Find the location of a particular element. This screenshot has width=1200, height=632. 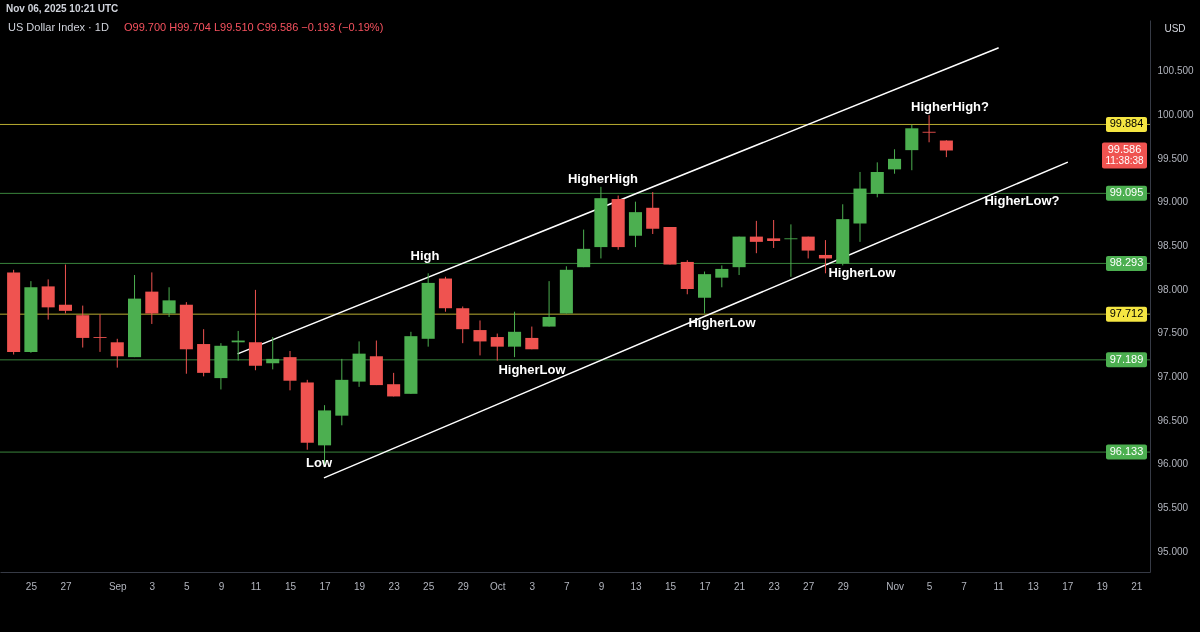

text: Nov 06, 2025 10:21 UTC is located at coordinates (62, 8).